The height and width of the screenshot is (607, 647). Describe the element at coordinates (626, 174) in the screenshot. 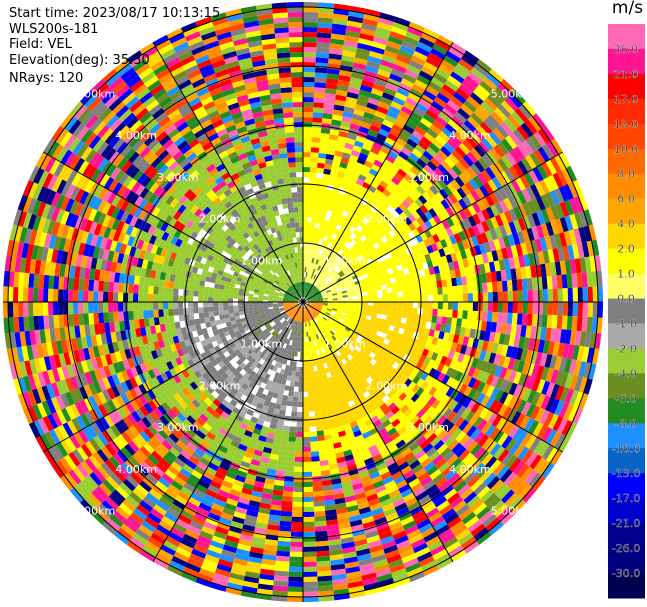

I see `colorbar-tick-label: 8.0` at that location.